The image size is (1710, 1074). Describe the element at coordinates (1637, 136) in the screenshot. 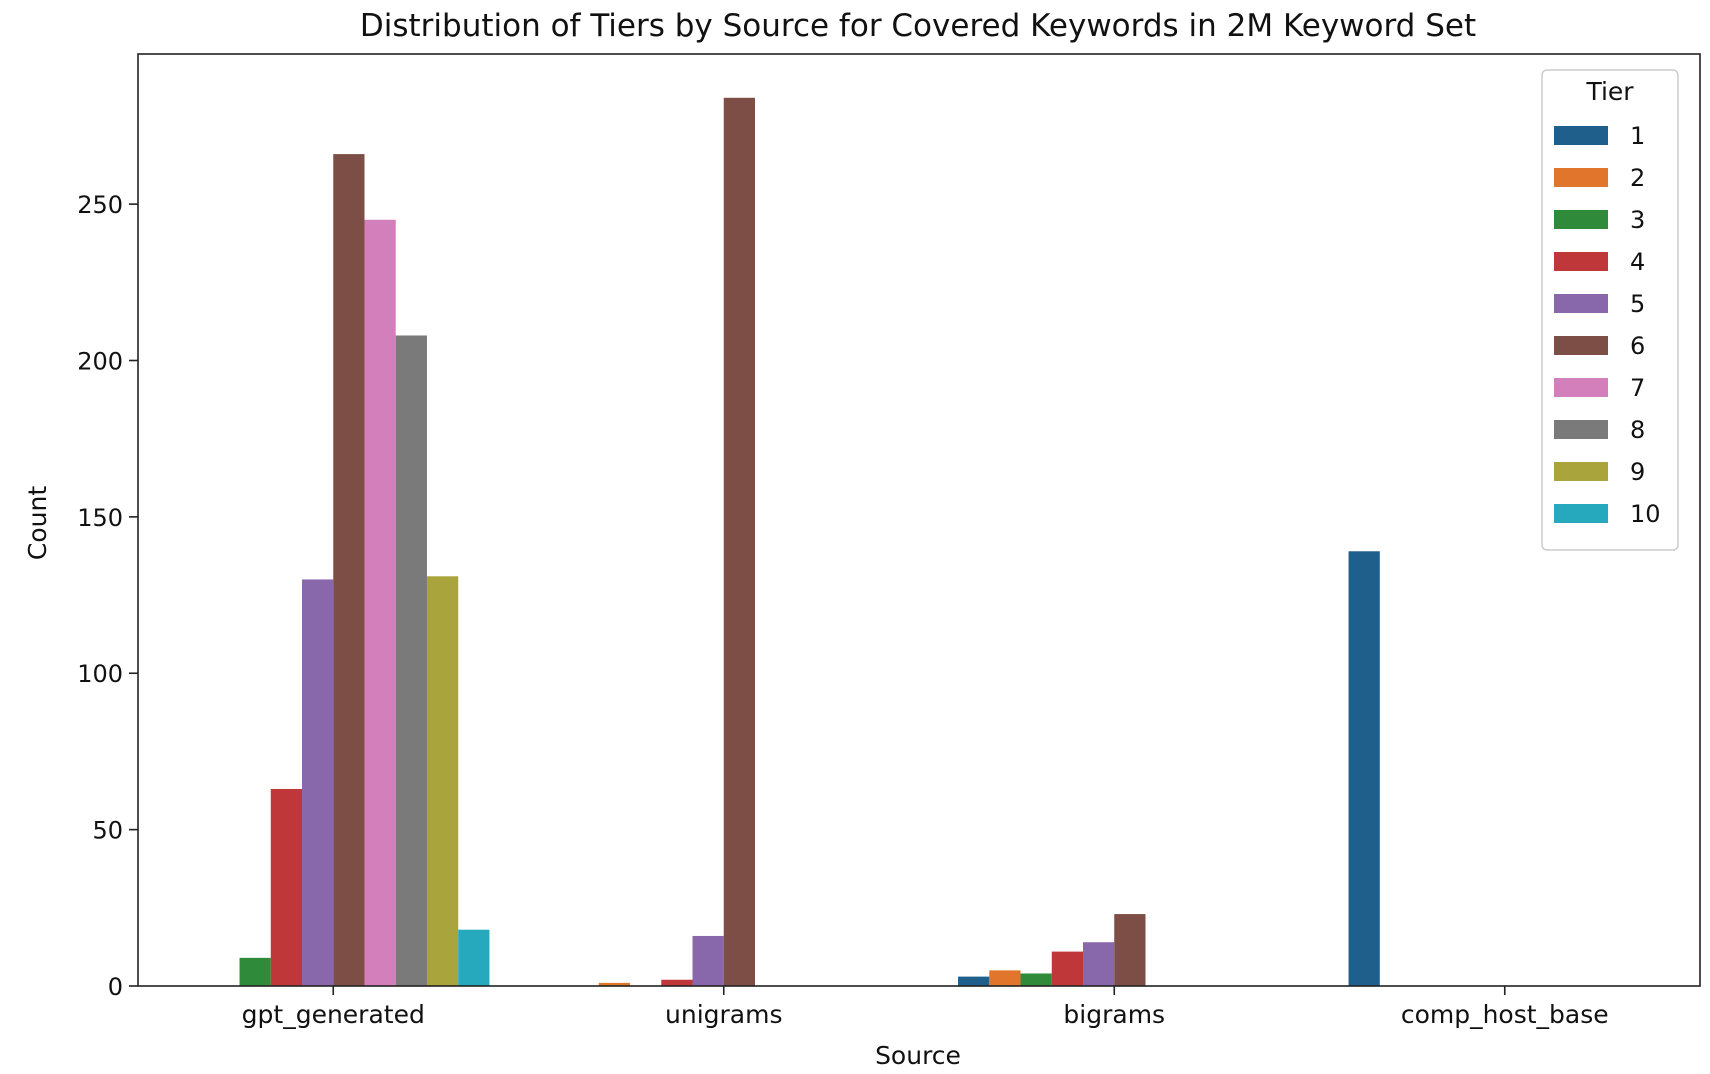

I see `legend-label-1: 1` at that location.